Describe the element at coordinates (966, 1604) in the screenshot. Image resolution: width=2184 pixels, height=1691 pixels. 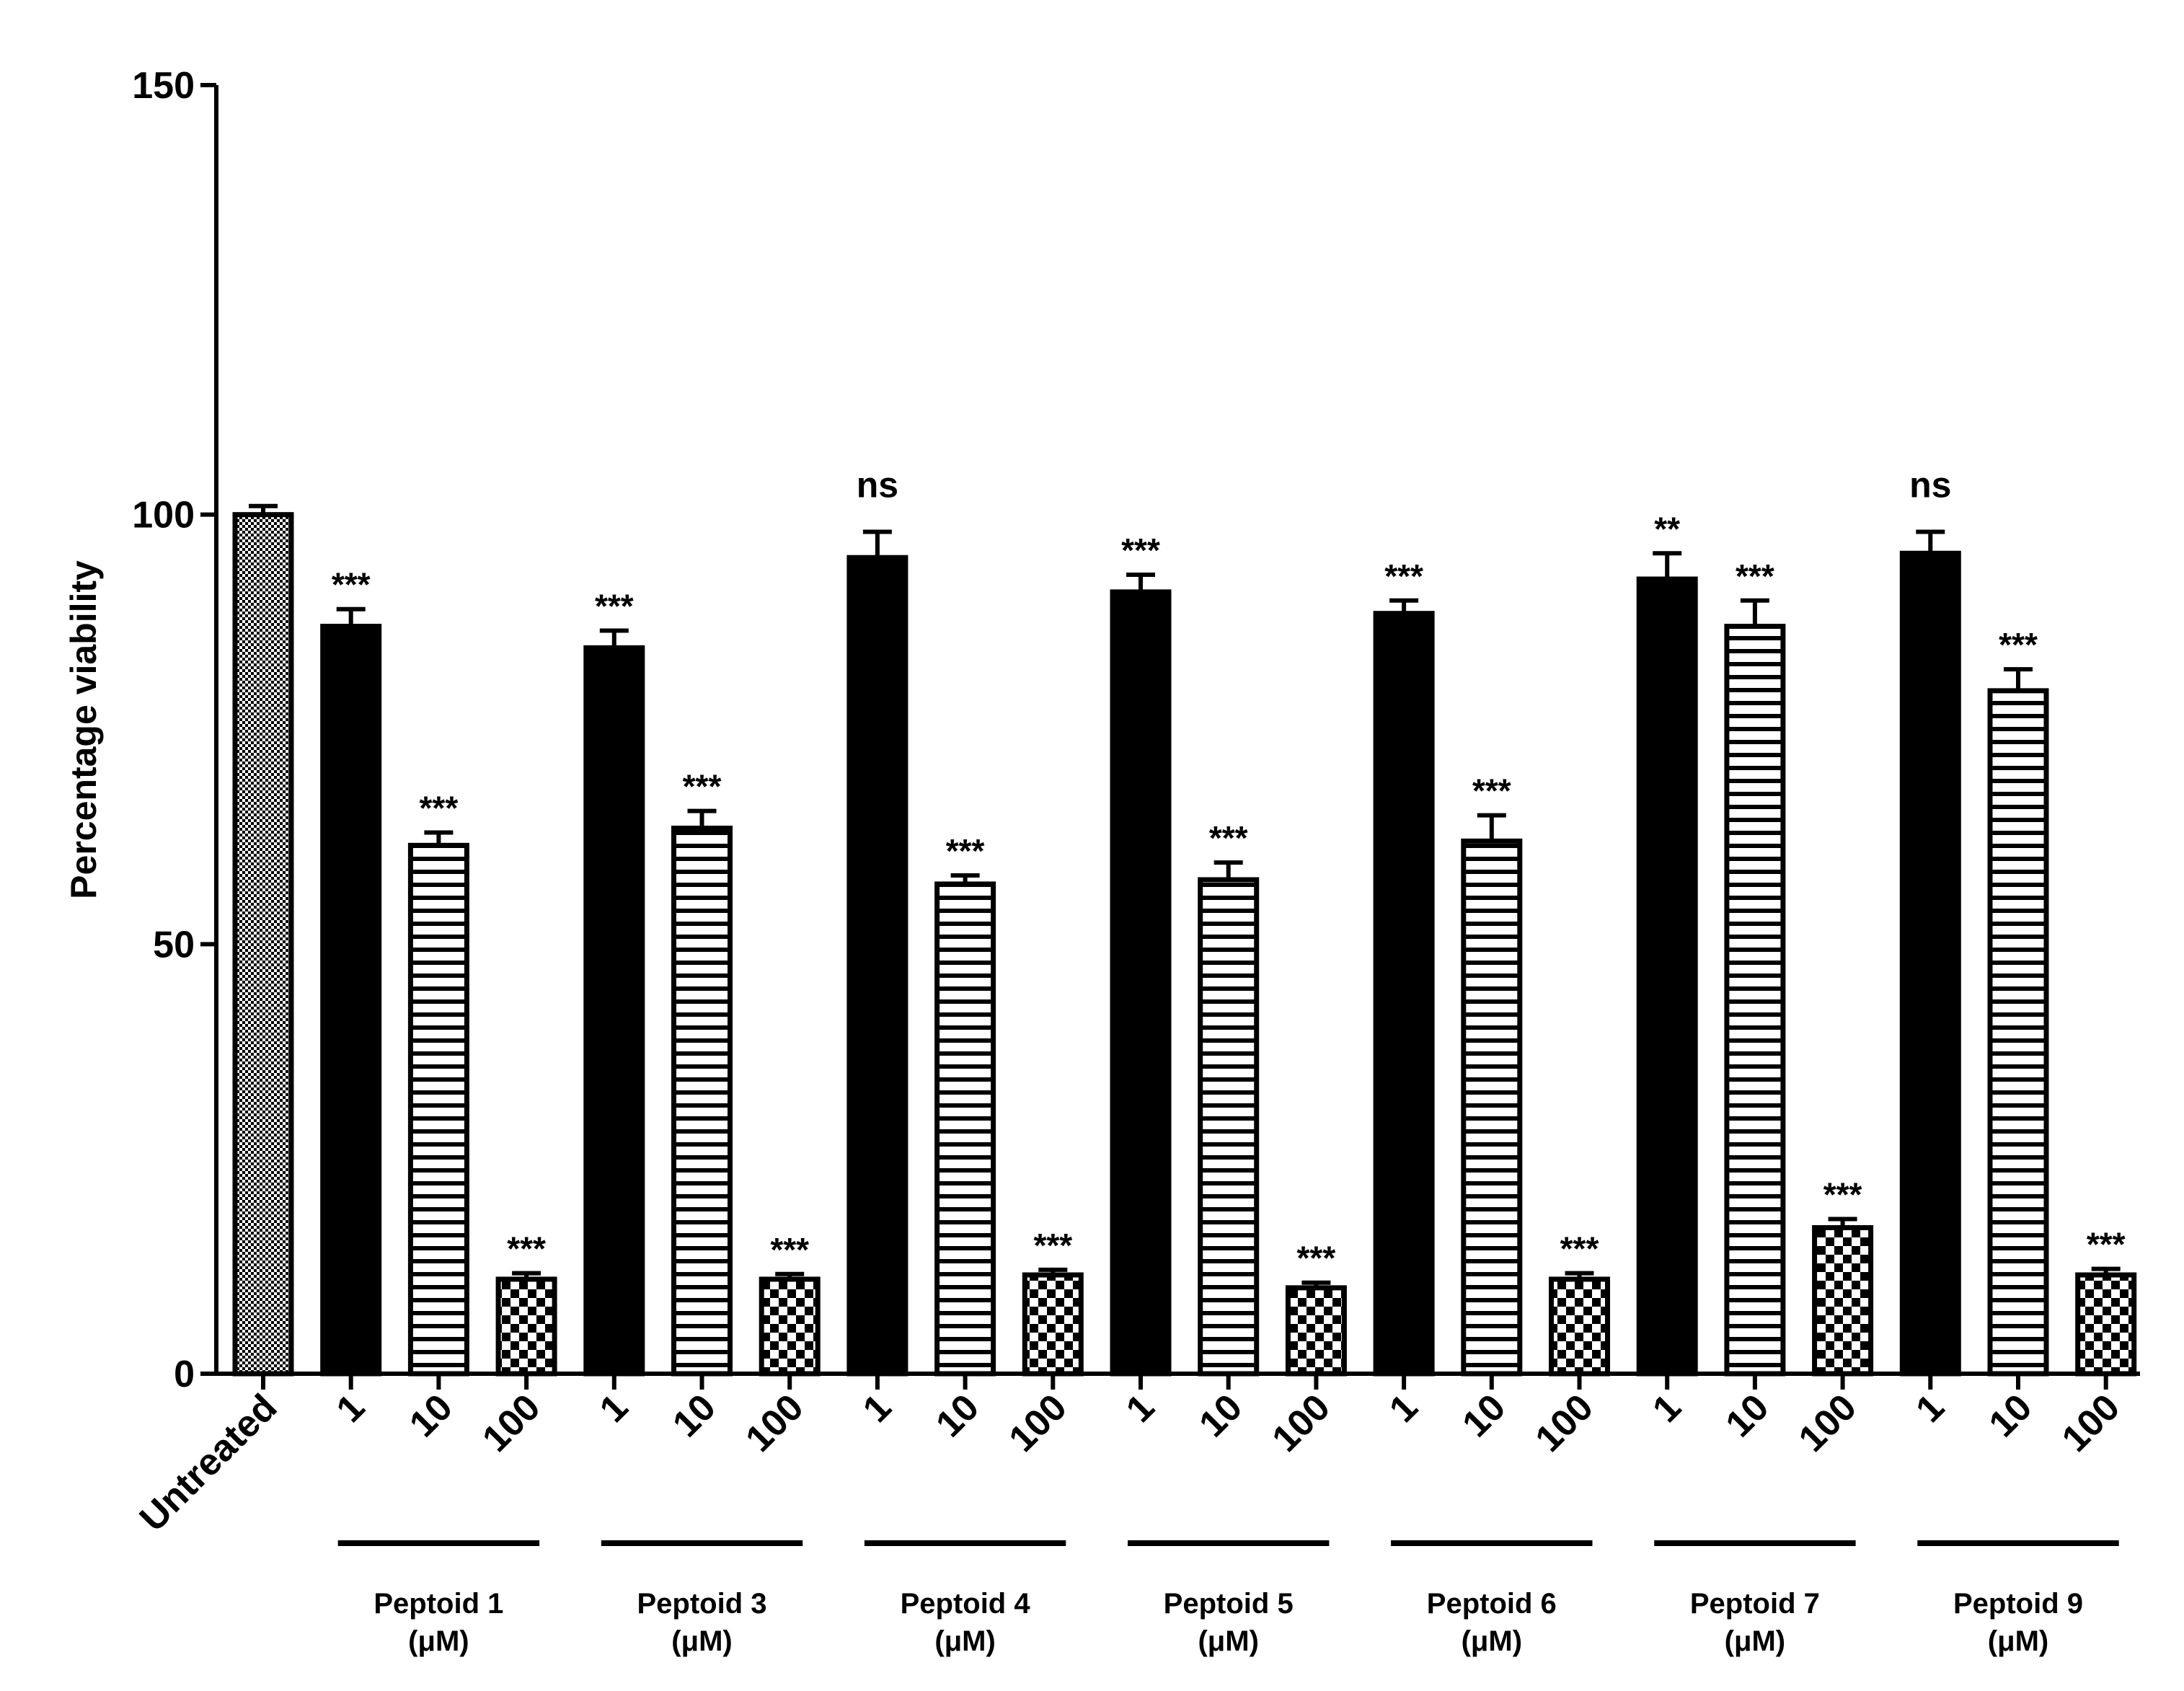
I see `group-label: Peptoid 4` at that location.